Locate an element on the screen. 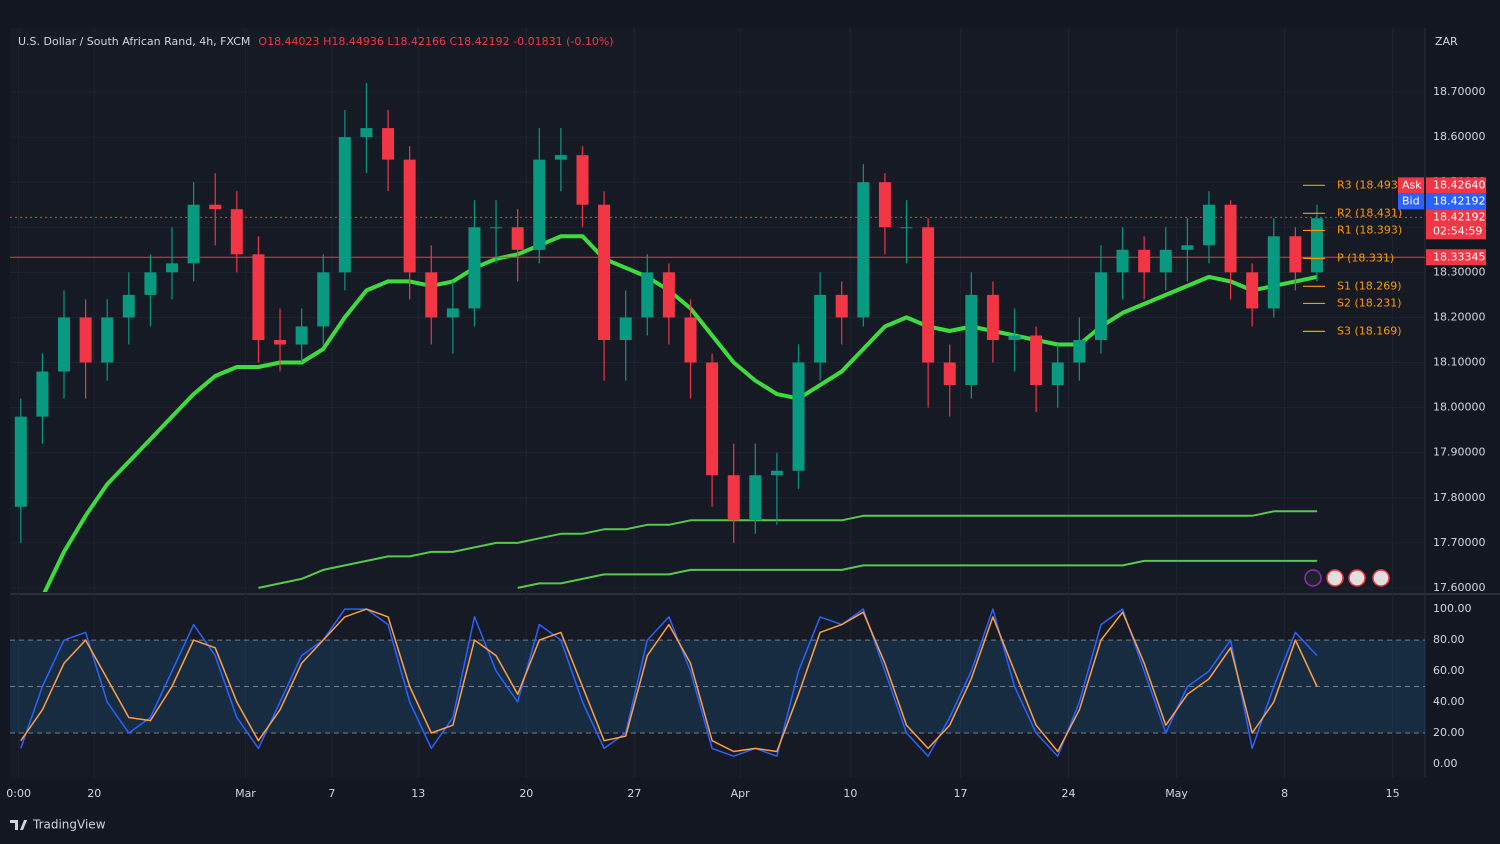 This screenshot has width=1500, height=844. osc-tick-label: 40.00 is located at coordinates (1449, 701).